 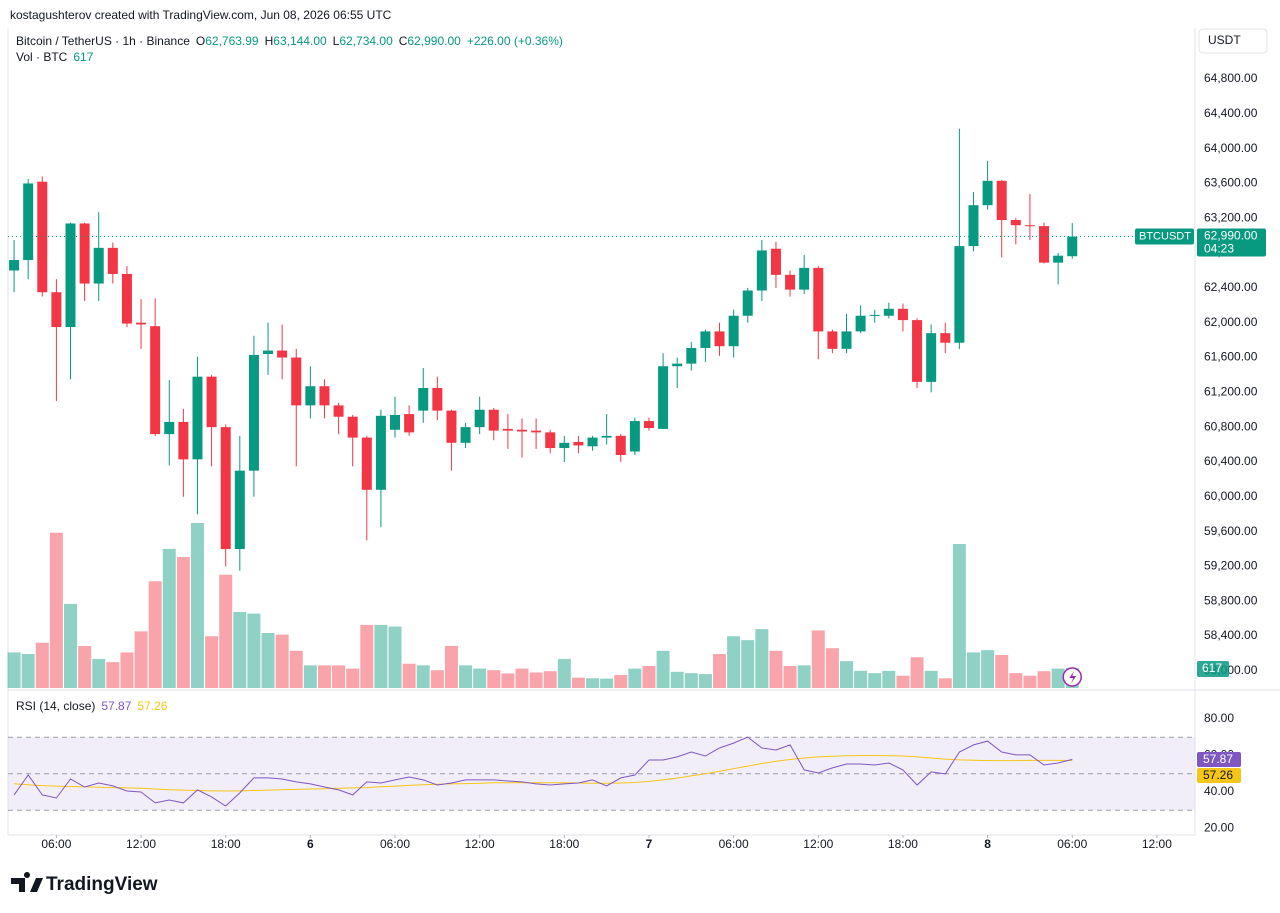 What do you see at coordinates (310, 844) in the screenshot?
I see `x-tick-label: 6` at bounding box center [310, 844].